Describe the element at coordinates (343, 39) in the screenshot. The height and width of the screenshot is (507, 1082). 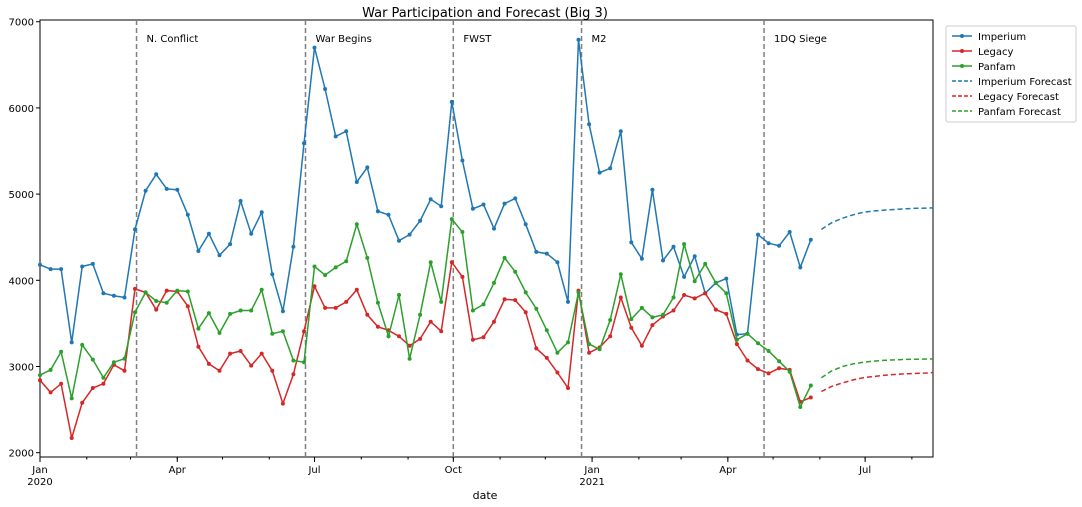
I see `event-label: War Begins` at that location.